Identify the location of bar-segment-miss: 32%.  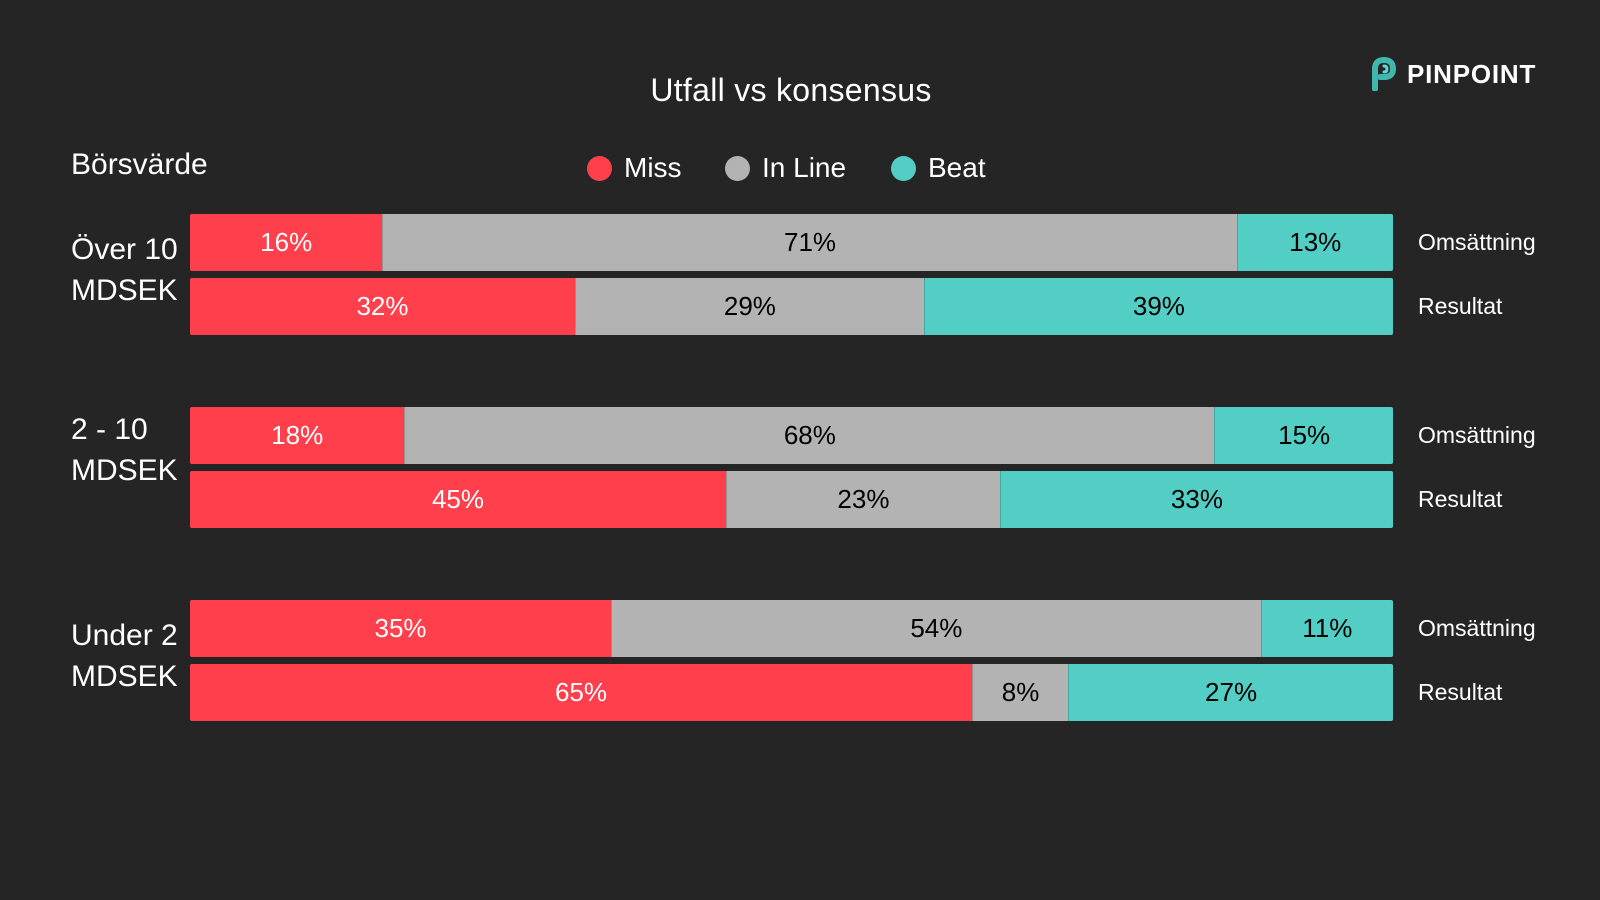
(382, 306).